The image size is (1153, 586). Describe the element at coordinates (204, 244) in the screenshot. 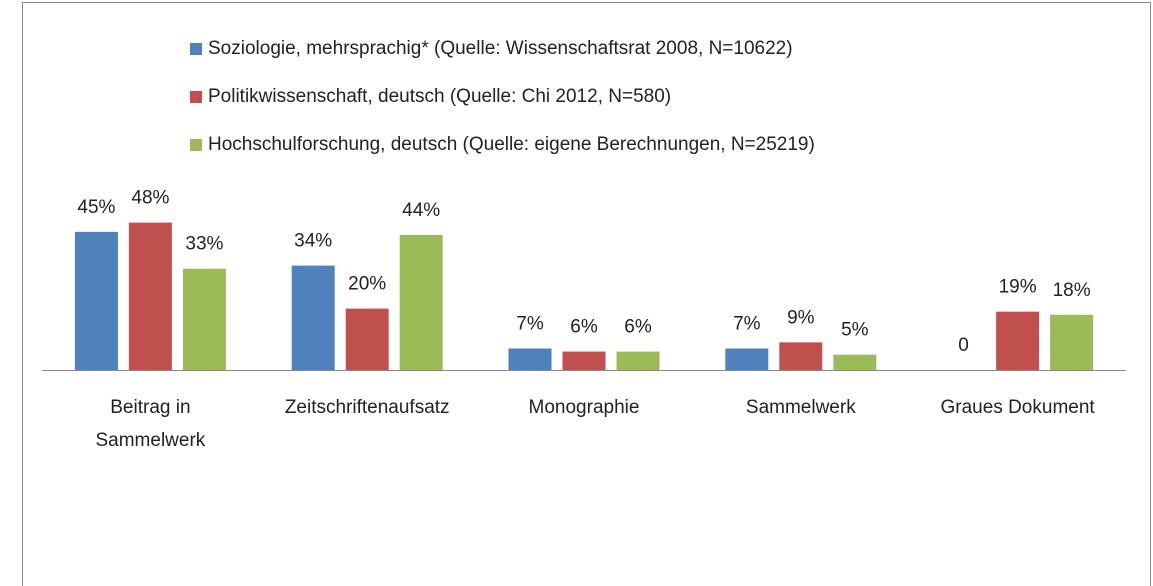

I see `data-label: 33%` at that location.